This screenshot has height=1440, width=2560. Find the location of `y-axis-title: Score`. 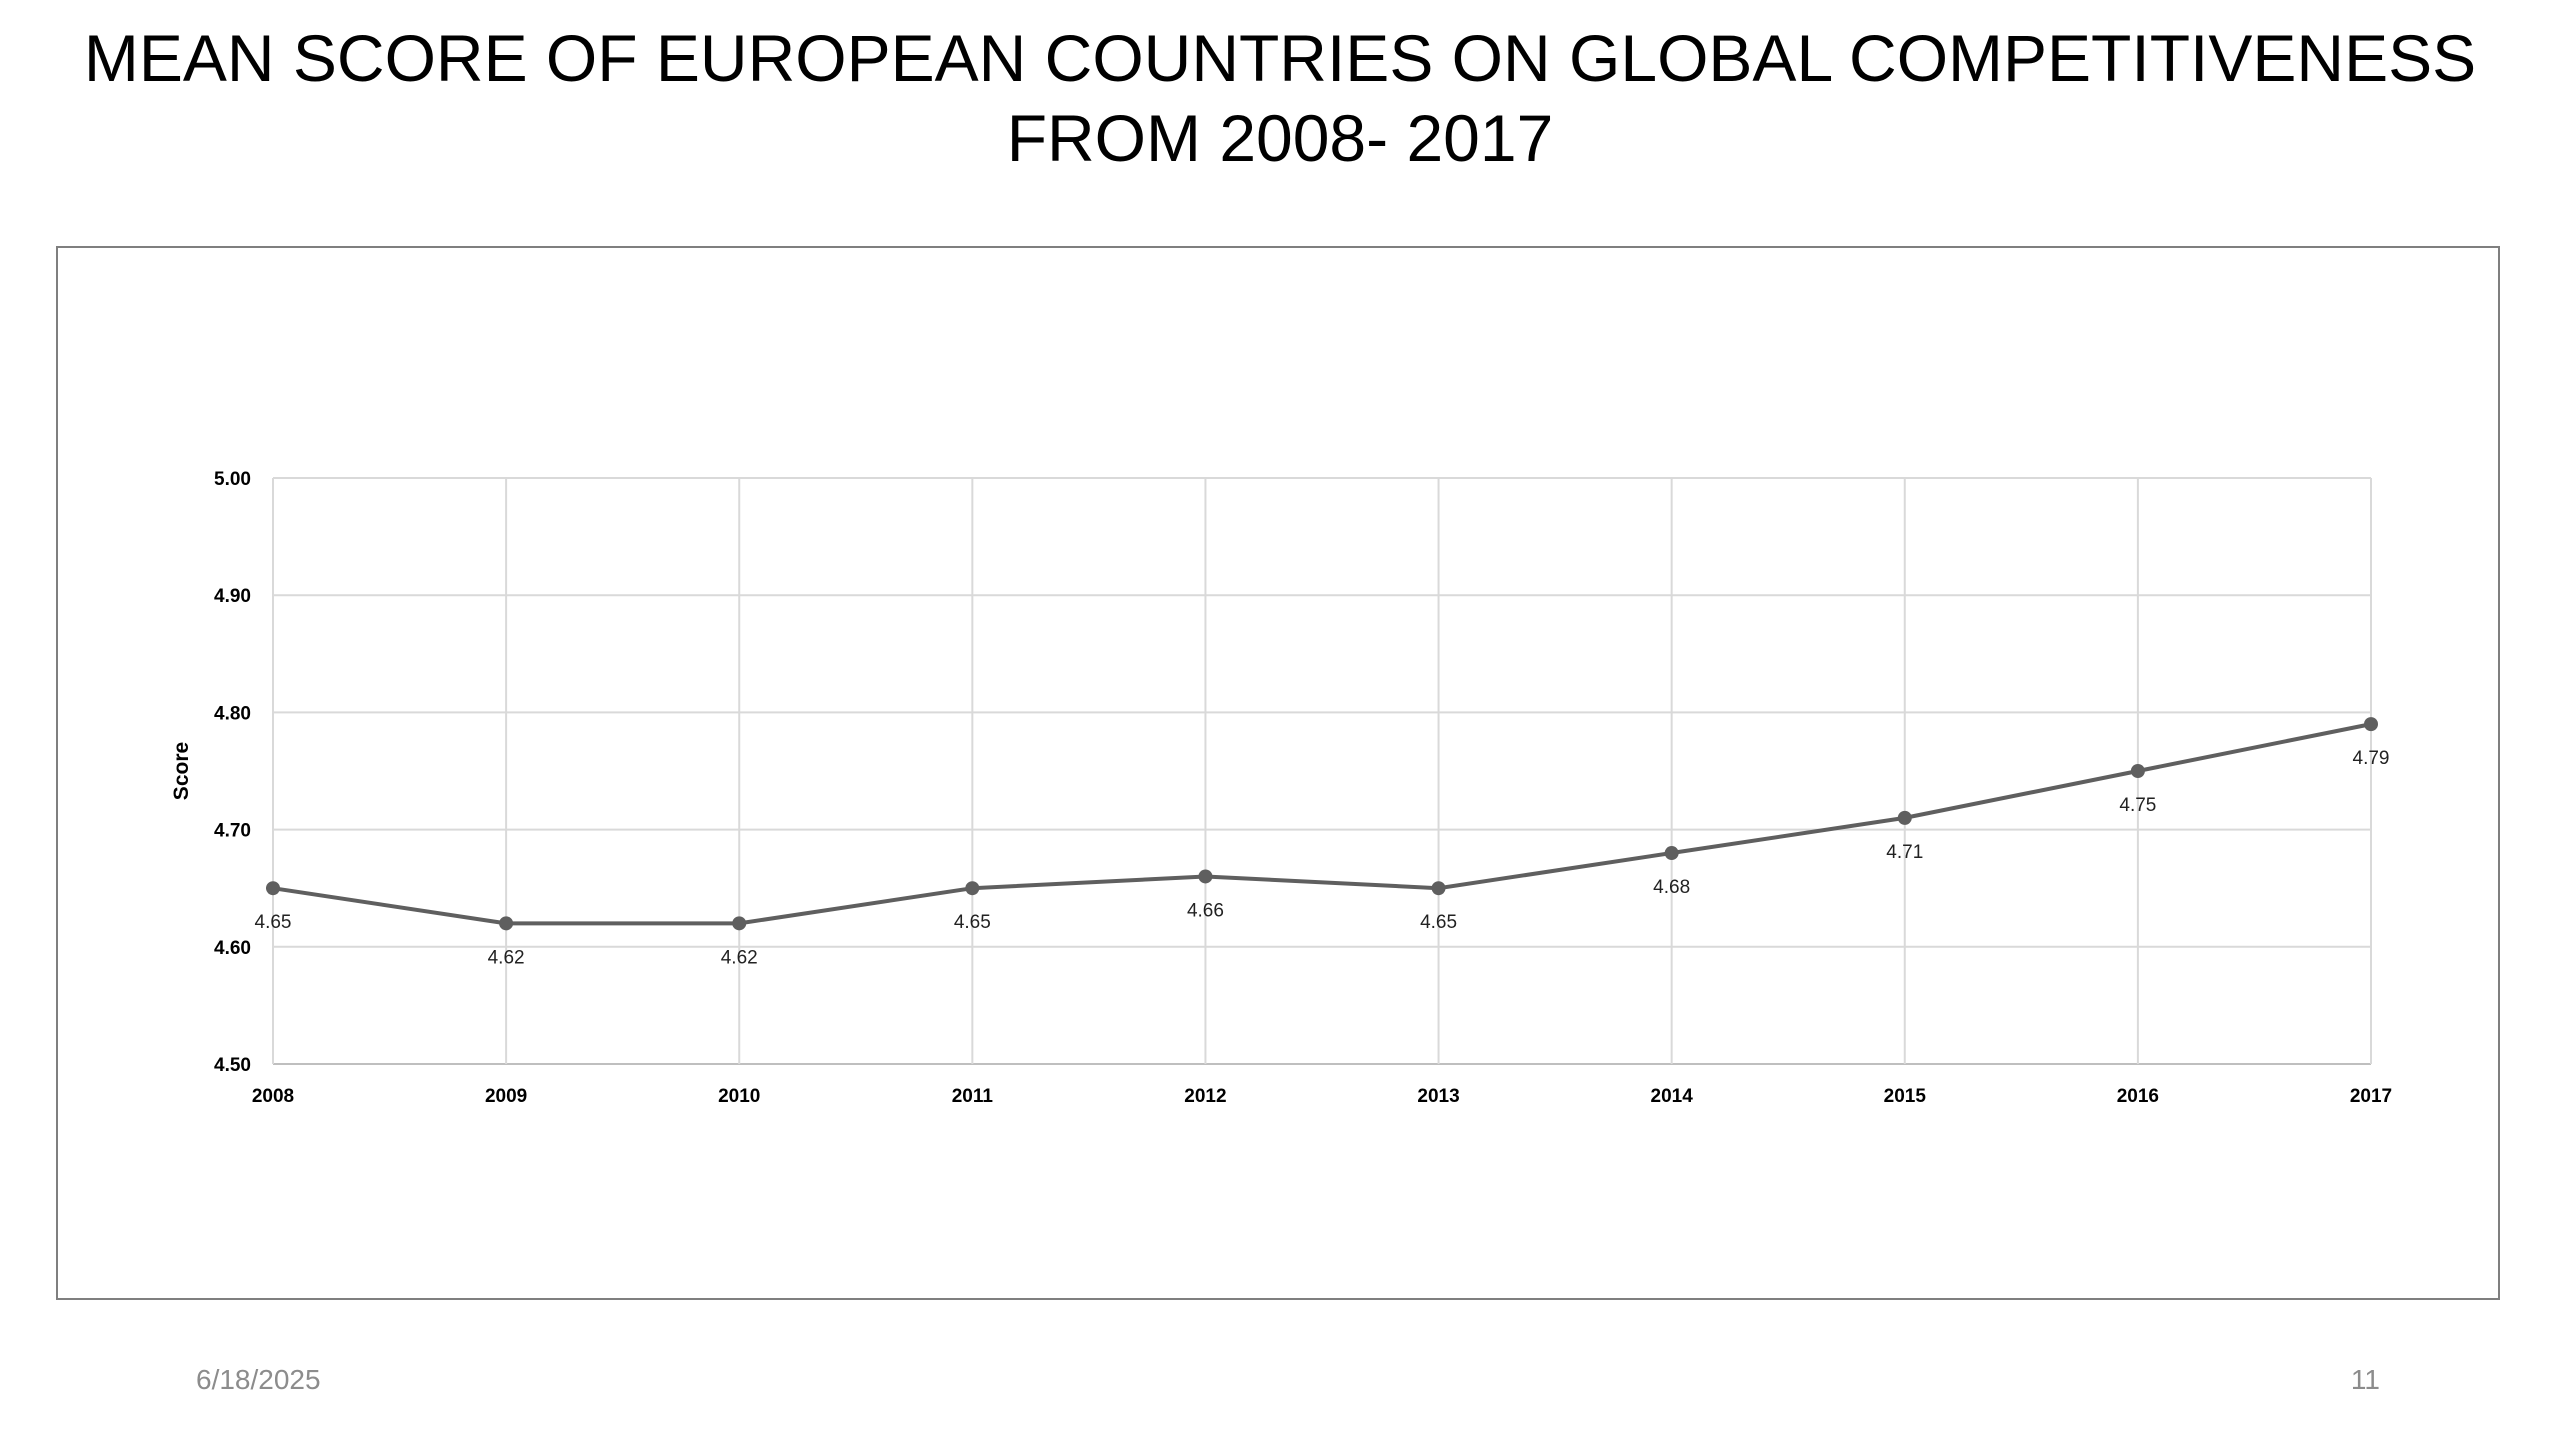

y-axis-title: Score is located at coordinates (181, 771).